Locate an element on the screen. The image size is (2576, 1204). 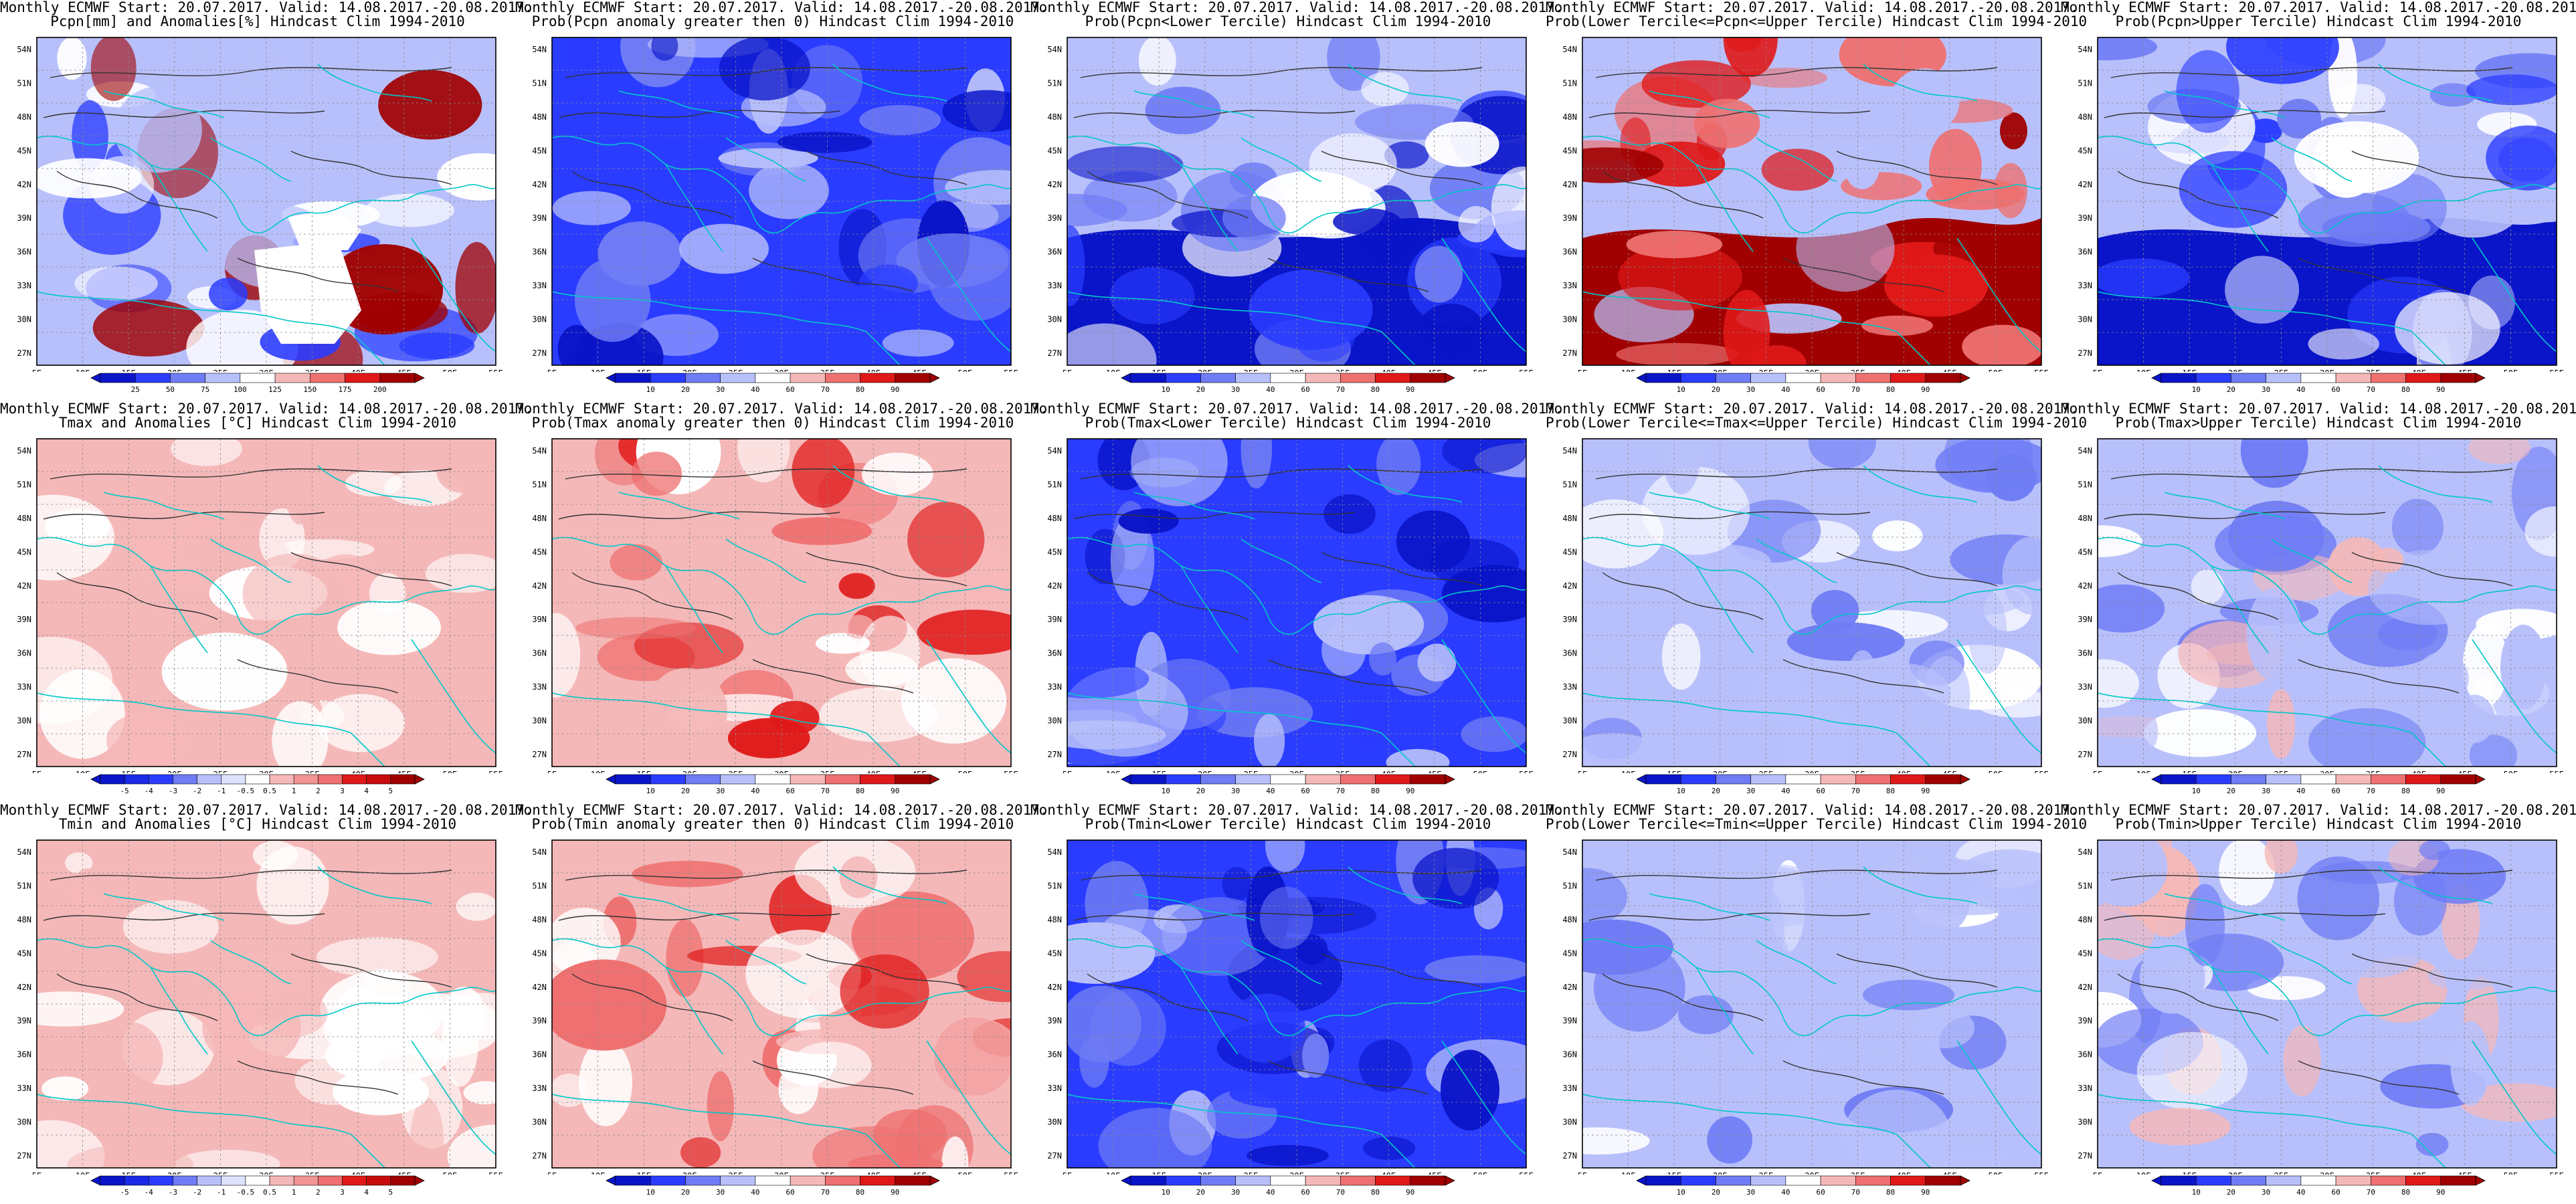
lat-label: 48N is located at coordinates (1054, 117).